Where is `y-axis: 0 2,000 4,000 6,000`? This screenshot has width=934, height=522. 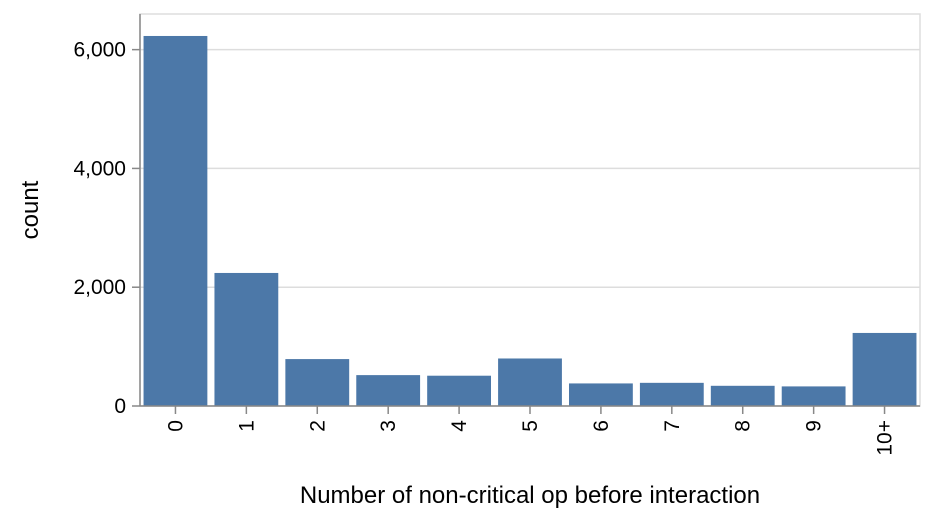 y-axis: 0 2,000 4,000 6,000 is located at coordinates (107, 216).